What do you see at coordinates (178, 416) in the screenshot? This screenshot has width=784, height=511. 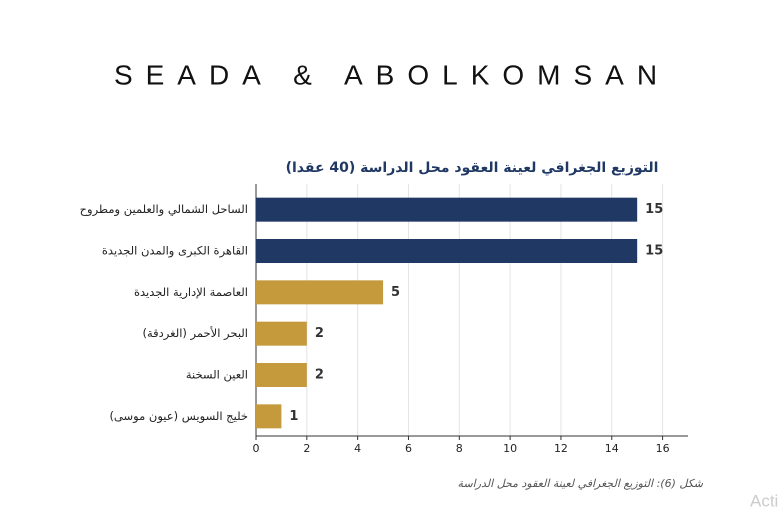 I see `y-tick-label: خليج السويس (عيون موسى)` at bounding box center [178, 416].